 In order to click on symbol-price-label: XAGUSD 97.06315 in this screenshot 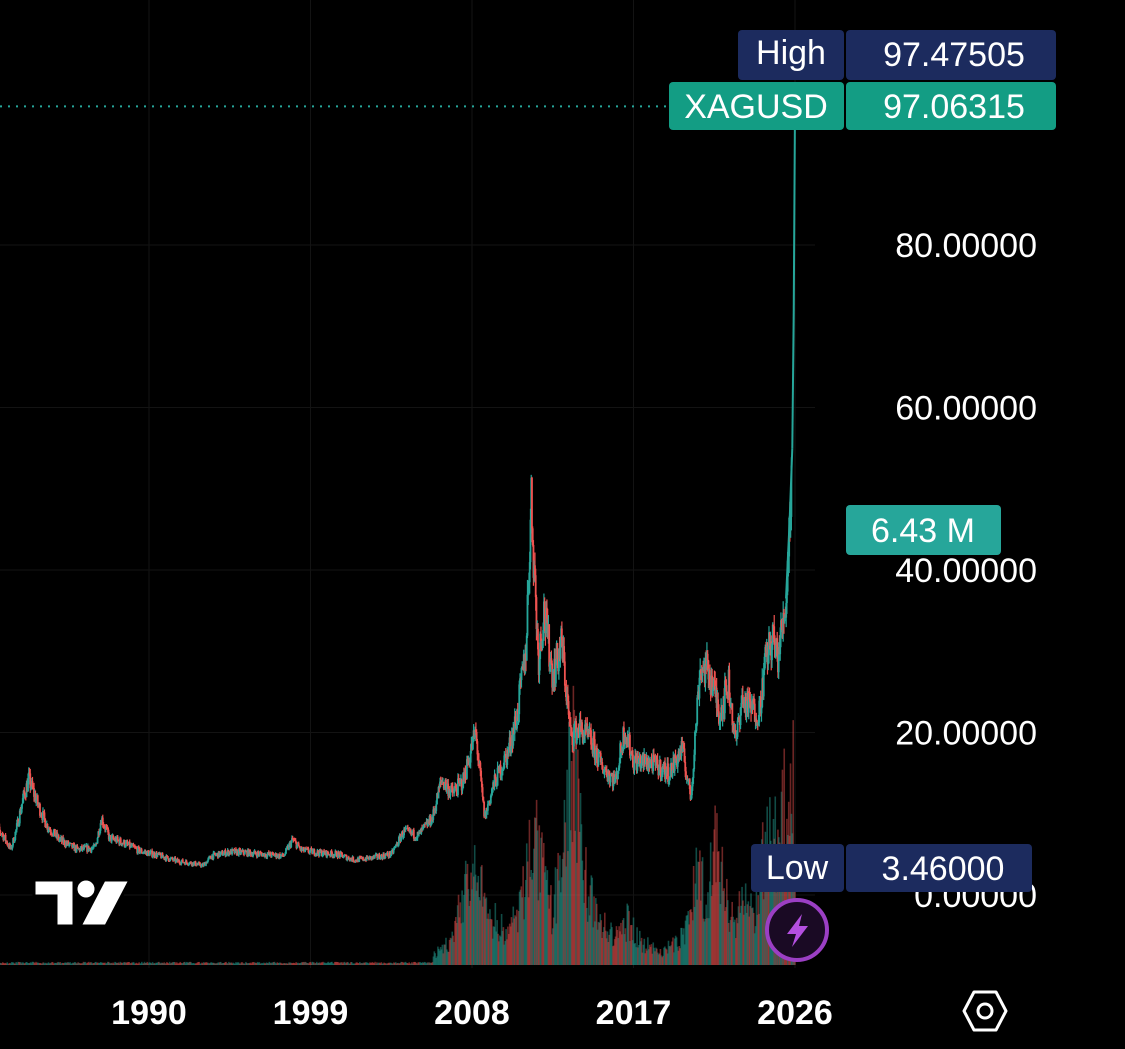, I will do `click(862, 106)`.